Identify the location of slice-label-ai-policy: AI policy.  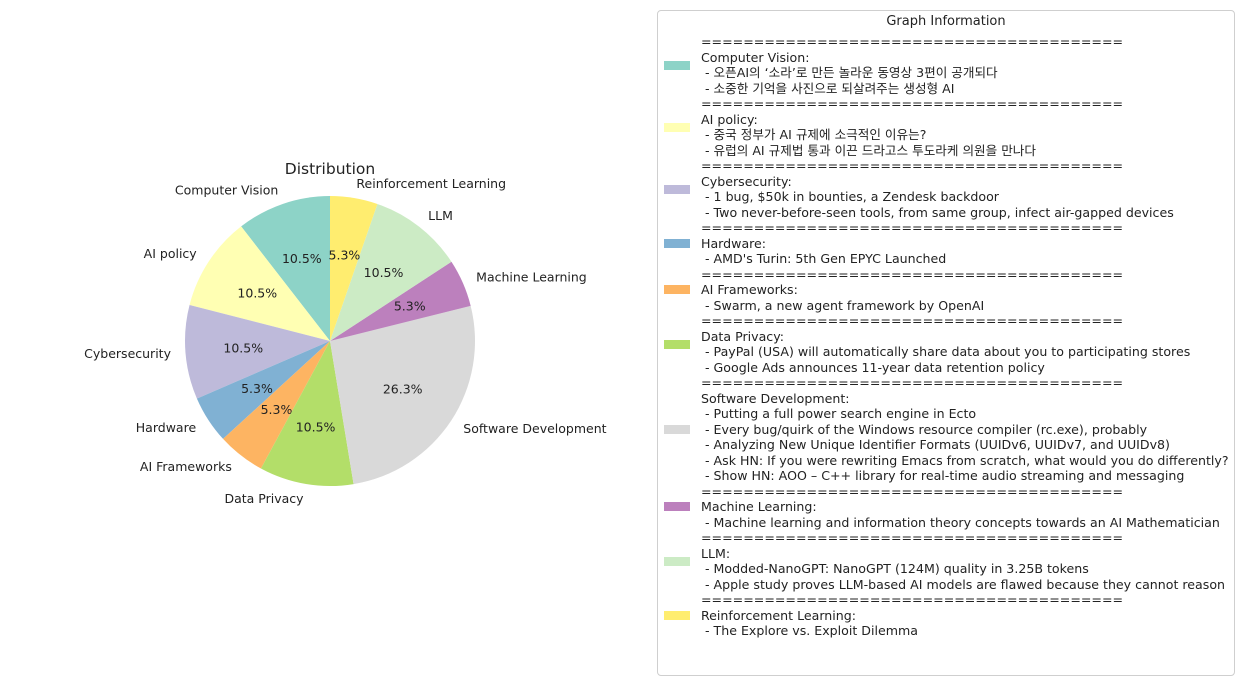
(171, 253).